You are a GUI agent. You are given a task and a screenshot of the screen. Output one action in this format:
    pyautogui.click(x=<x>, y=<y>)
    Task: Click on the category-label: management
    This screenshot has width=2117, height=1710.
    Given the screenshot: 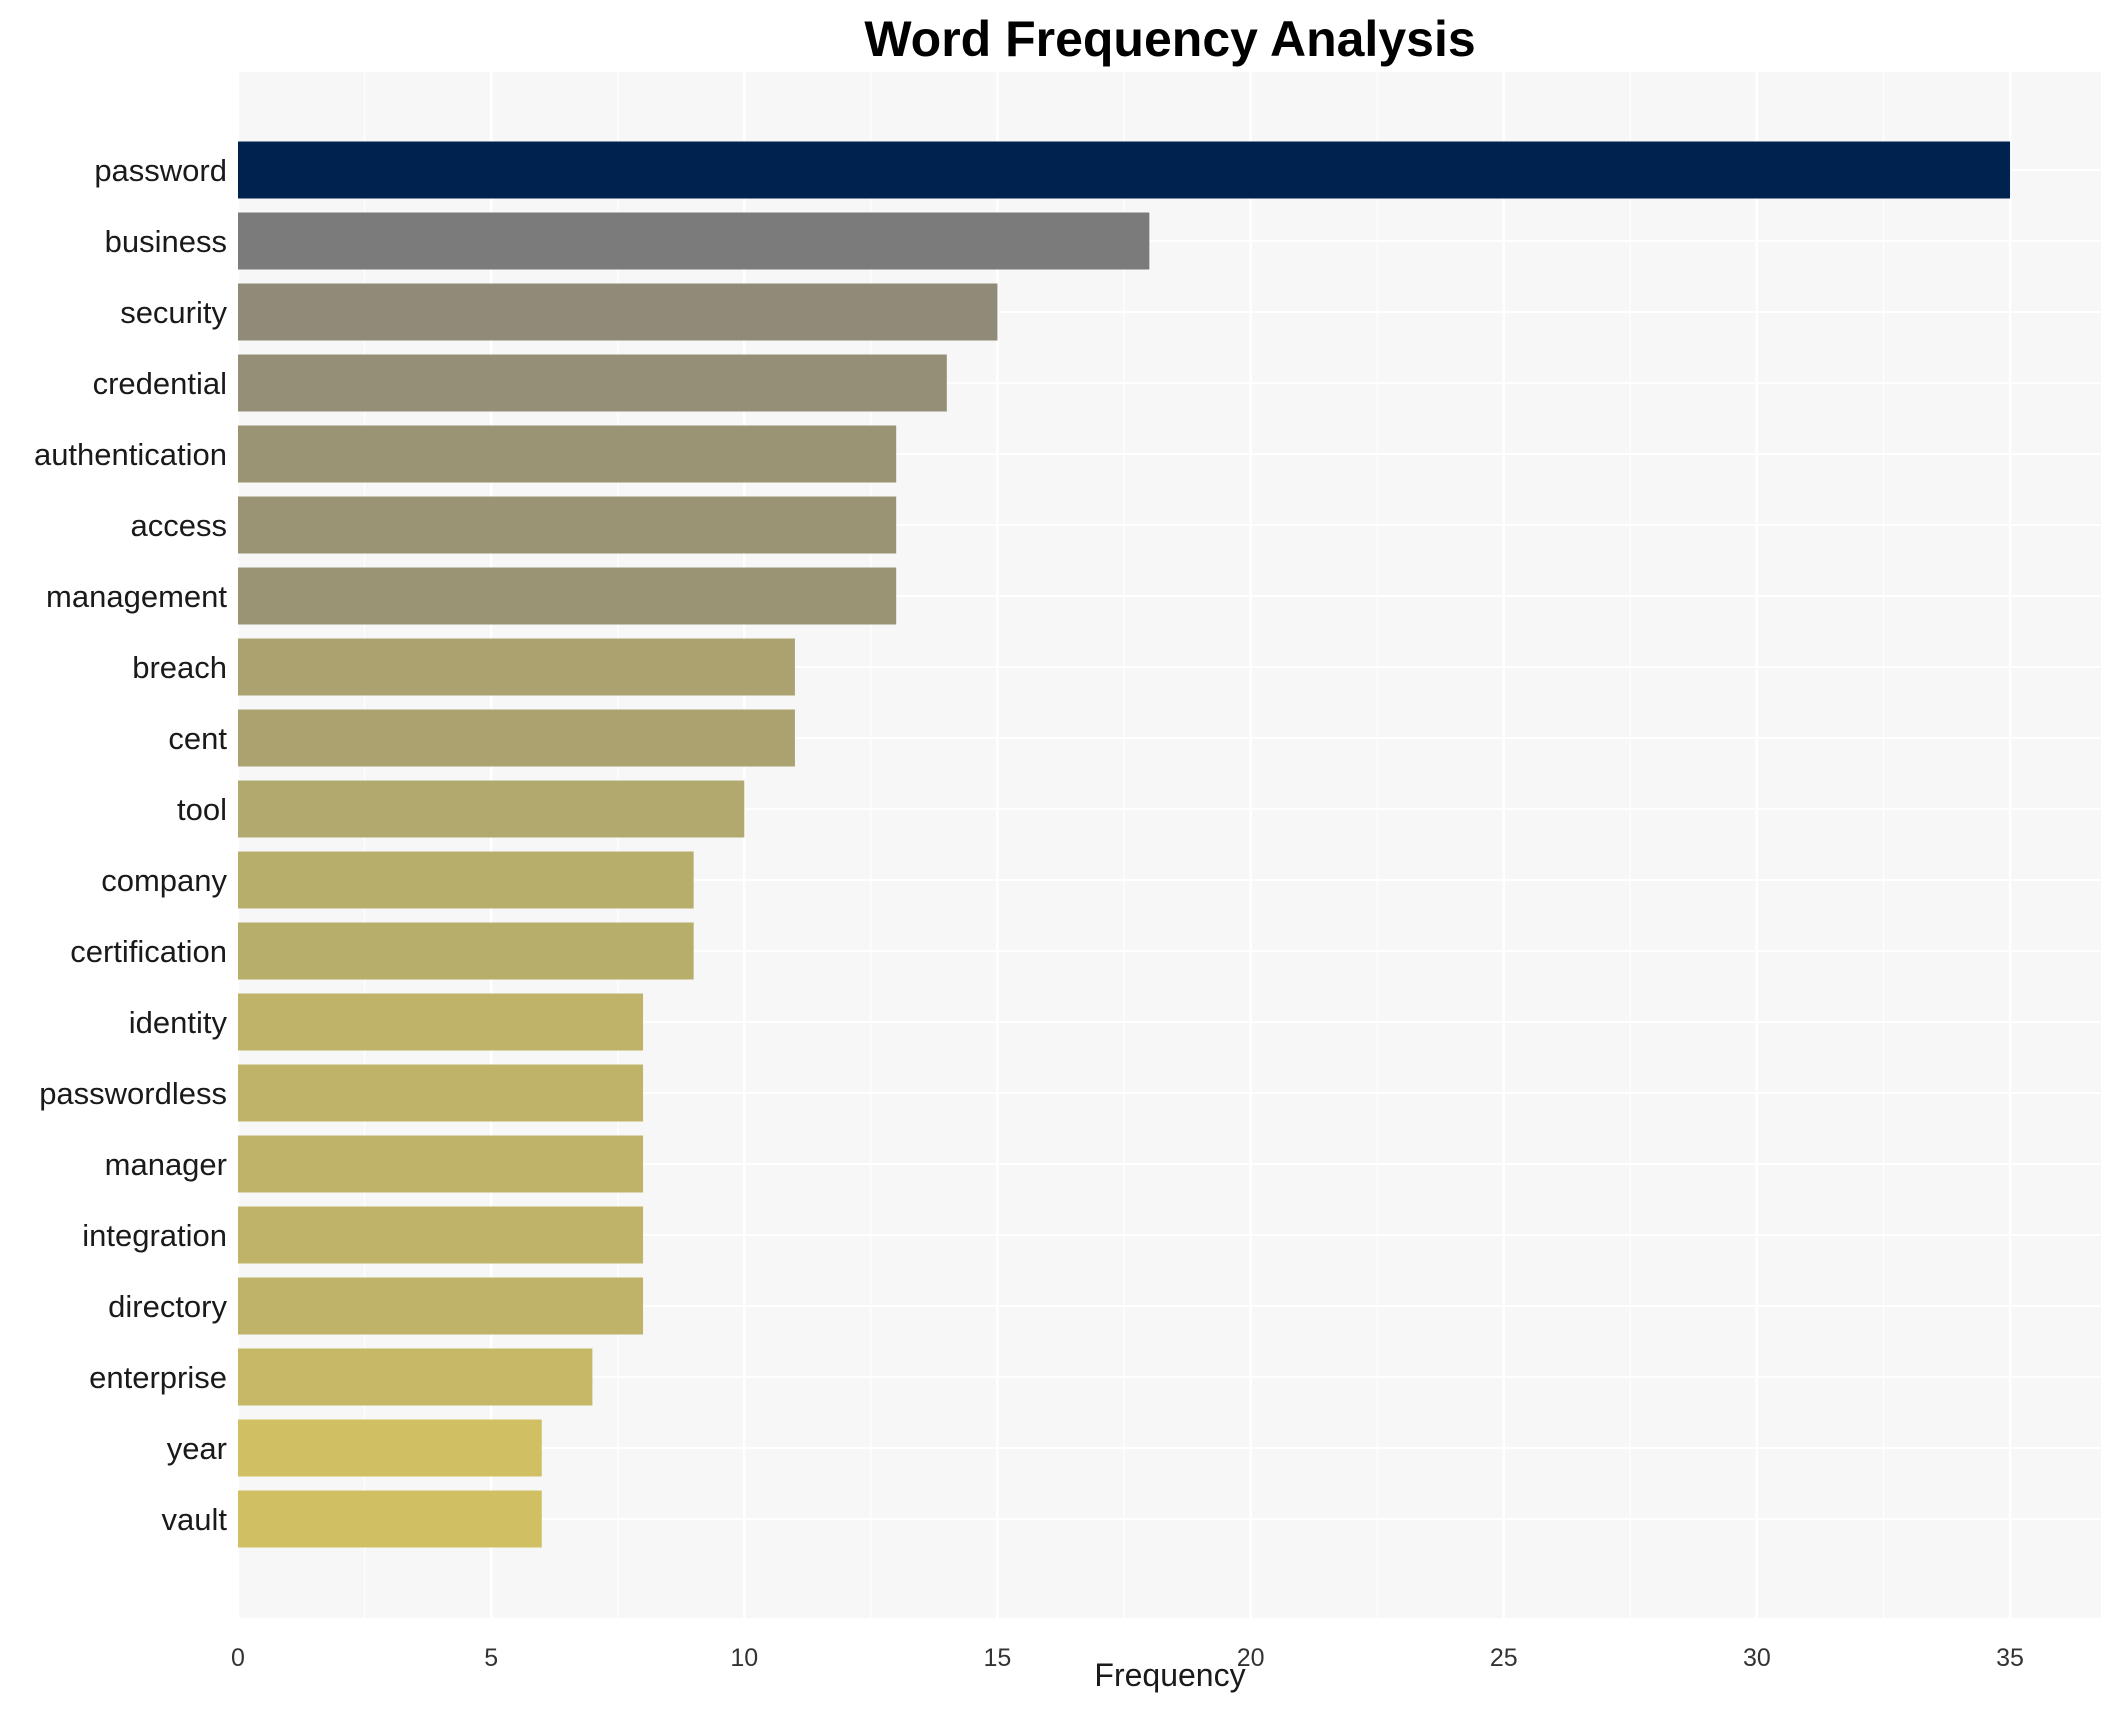 What is the action you would take?
    pyautogui.click(x=136, y=596)
    